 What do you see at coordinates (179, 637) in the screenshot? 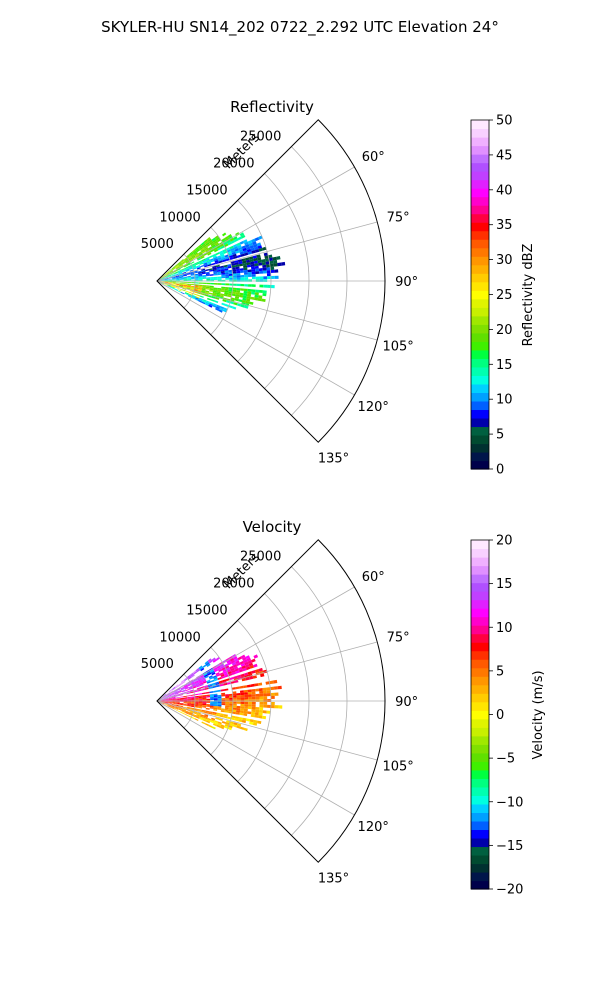
I see `r-tick-label: 10000` at bounding box center [179, 637].